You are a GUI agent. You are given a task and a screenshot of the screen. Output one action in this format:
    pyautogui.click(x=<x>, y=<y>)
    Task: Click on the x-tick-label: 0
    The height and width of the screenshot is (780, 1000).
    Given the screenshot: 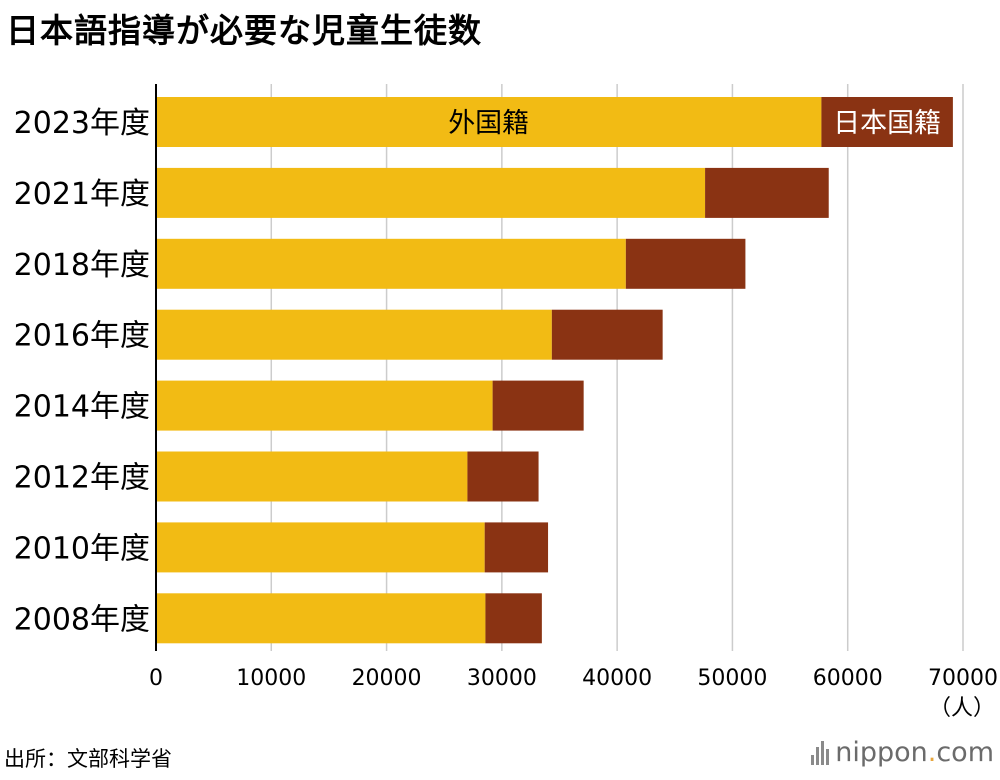 What is the action you would take?
    pyautogui.click(x=156, y=678)
    